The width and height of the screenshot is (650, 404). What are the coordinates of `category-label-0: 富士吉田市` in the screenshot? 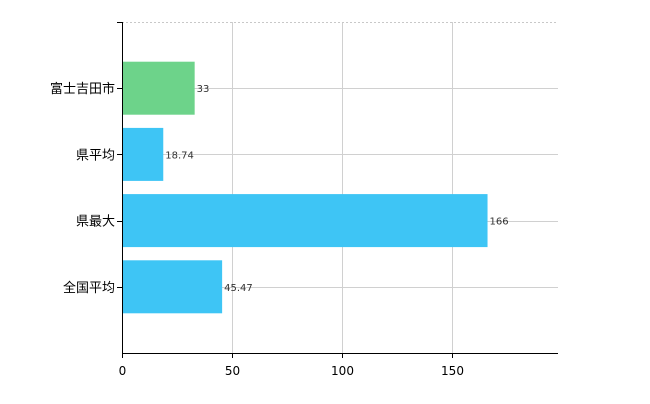 It's located at (82, 89).